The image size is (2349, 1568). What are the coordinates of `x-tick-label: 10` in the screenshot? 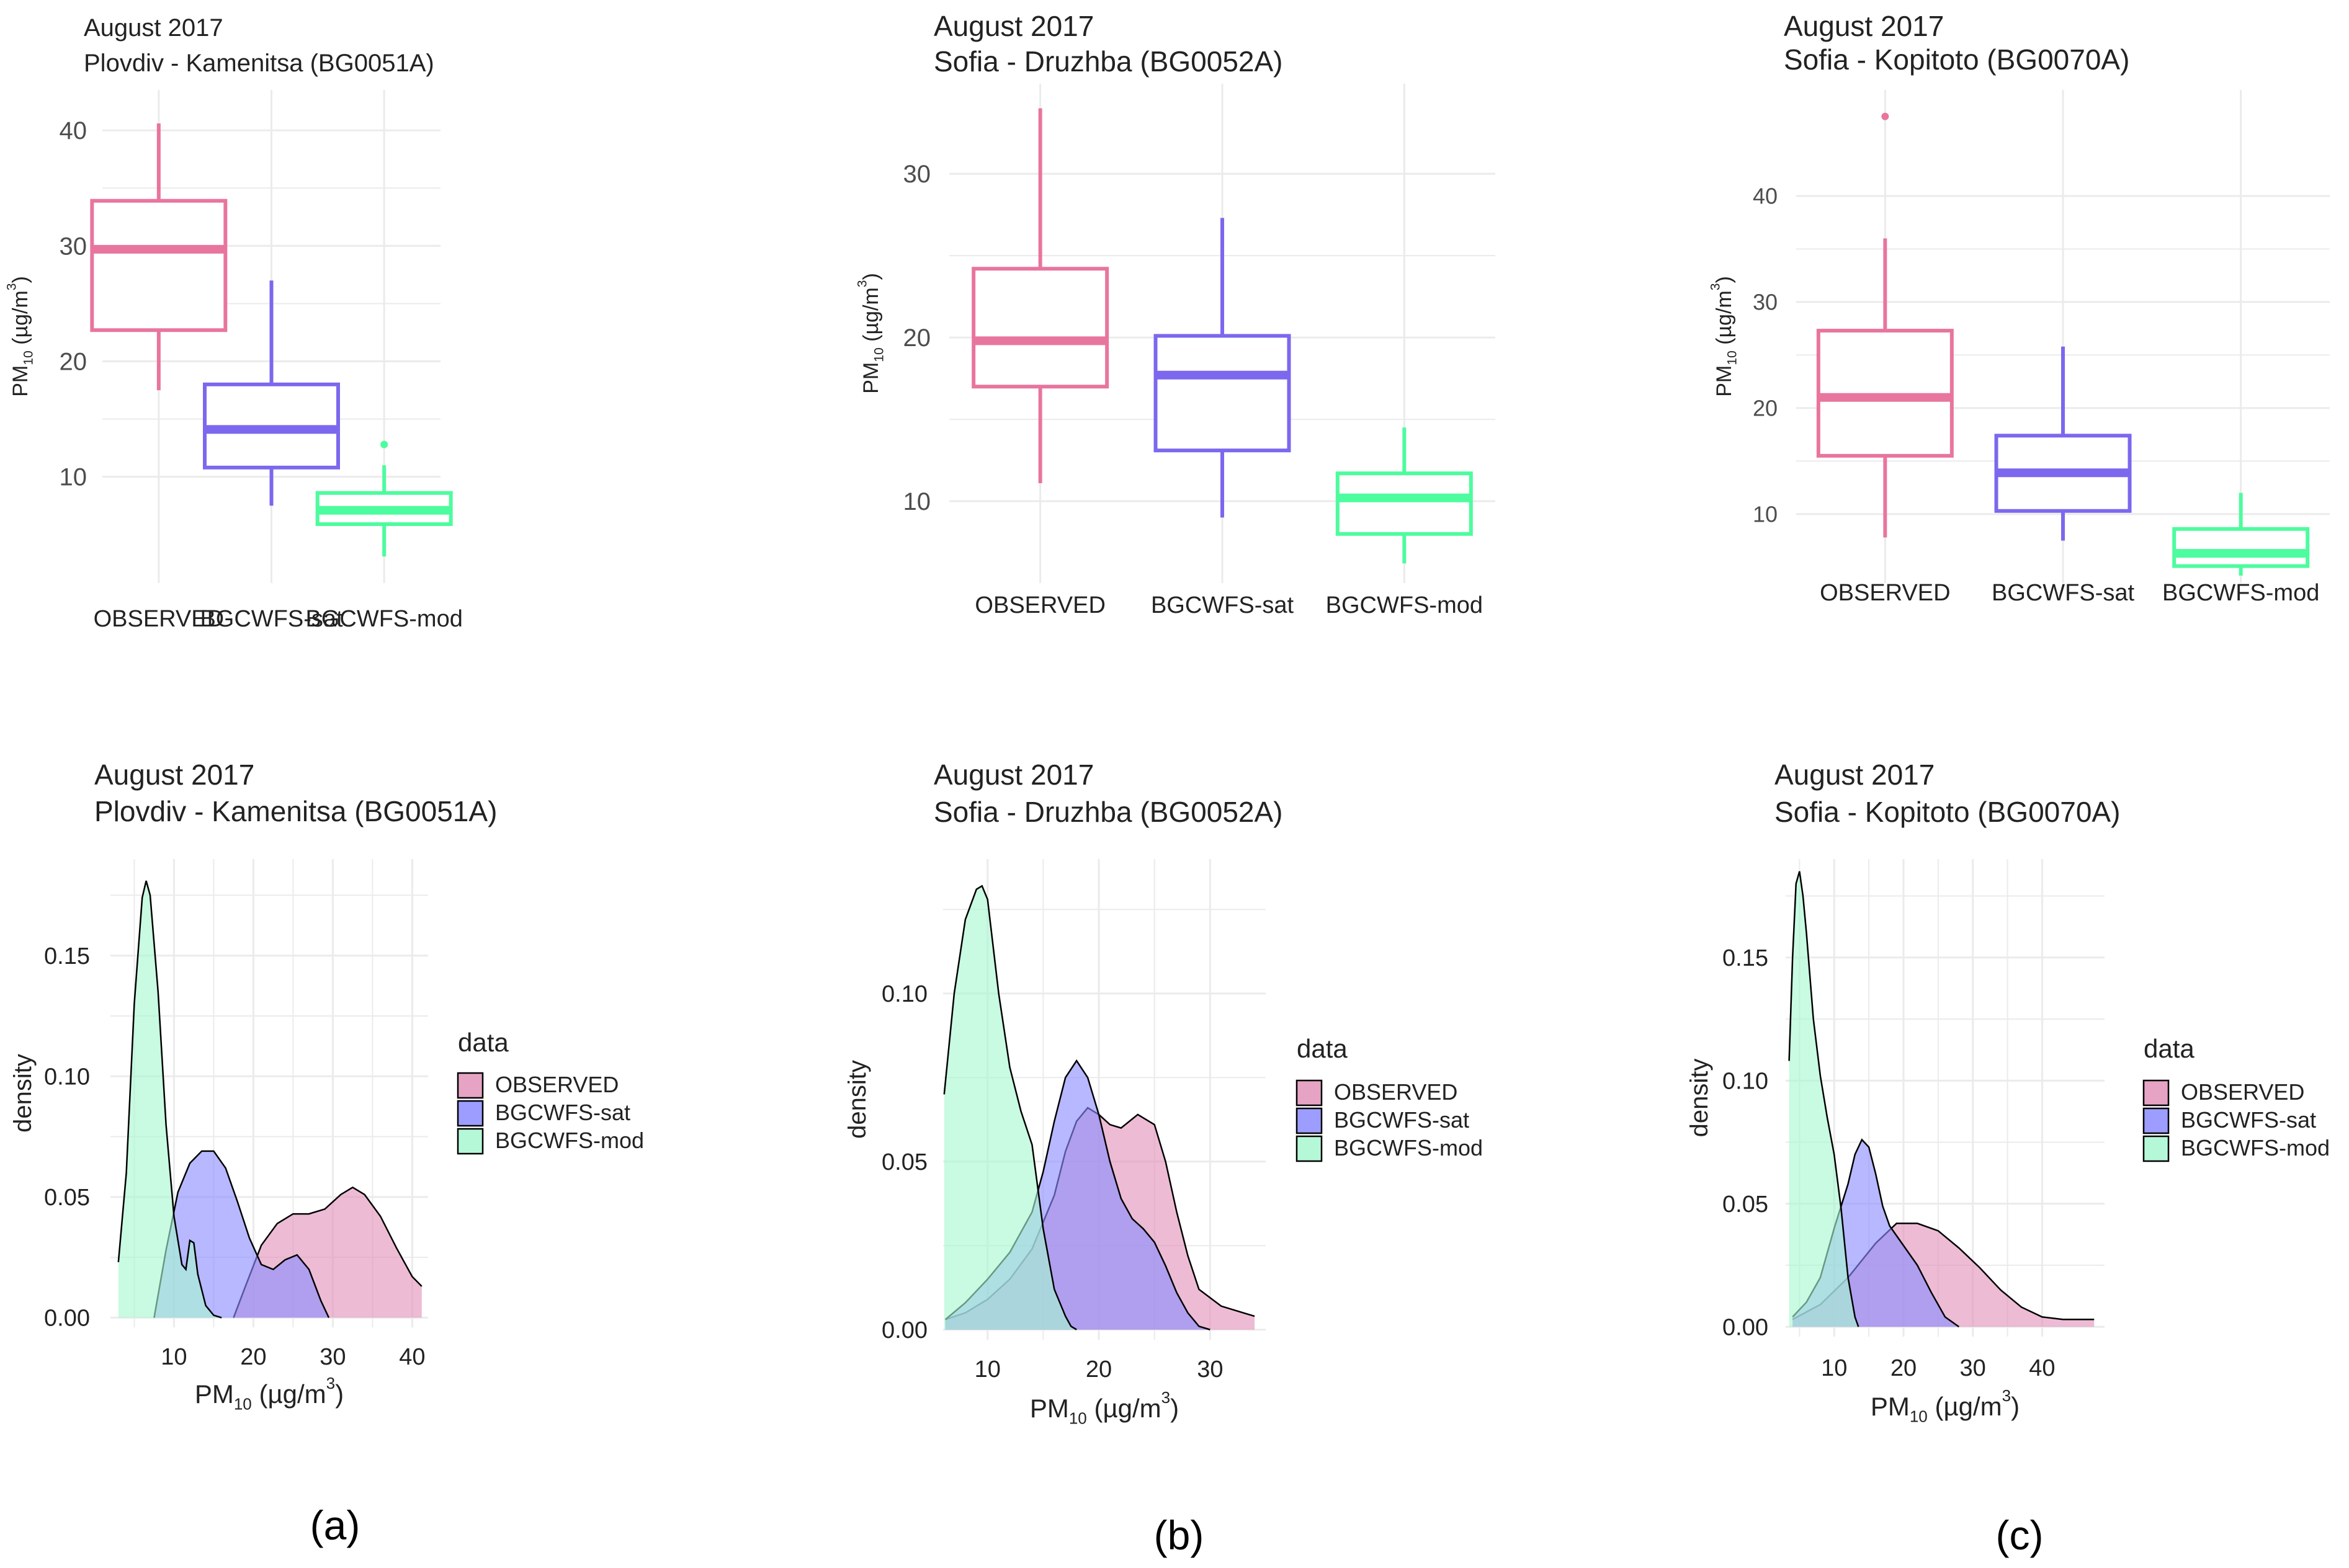 It's located at (988, 1369).